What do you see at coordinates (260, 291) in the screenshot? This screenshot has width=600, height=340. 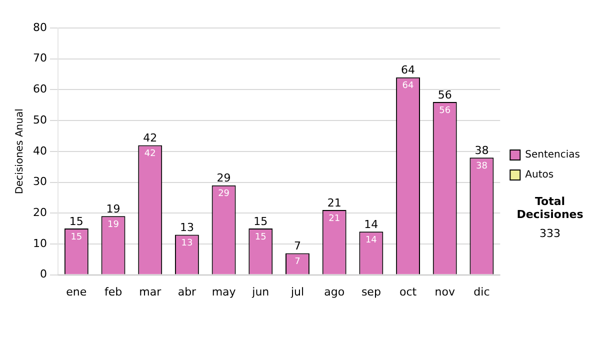 I see `x-tick-label: jun` at bounding box center [260, 291].